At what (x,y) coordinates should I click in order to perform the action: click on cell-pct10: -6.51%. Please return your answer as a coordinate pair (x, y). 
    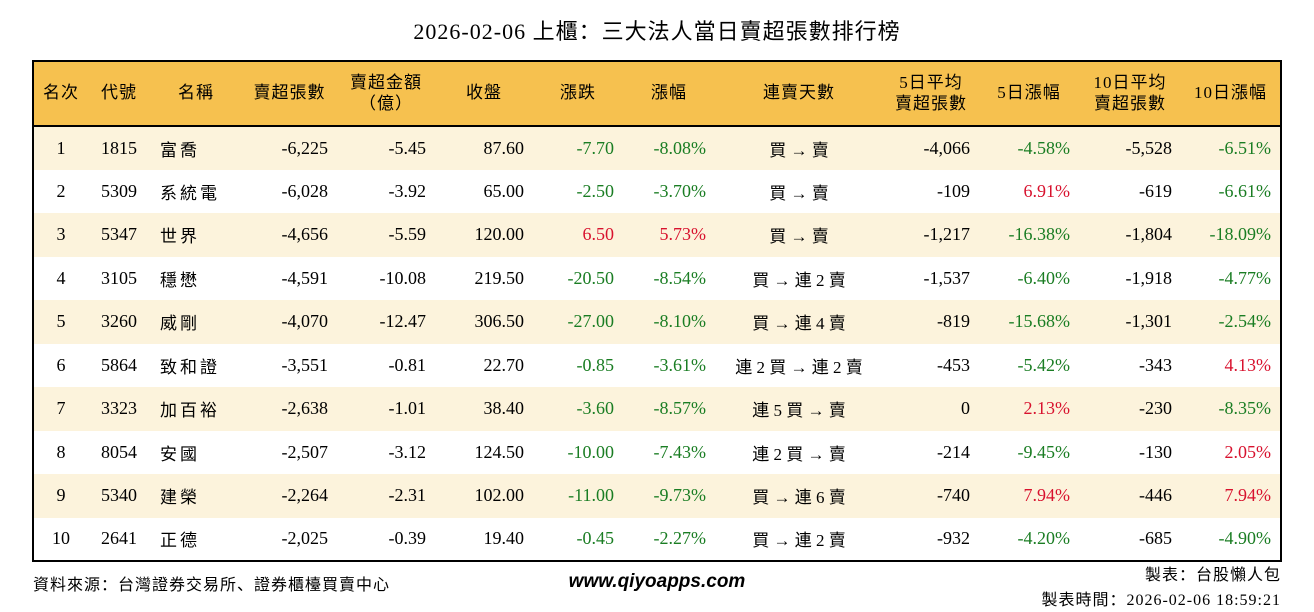
    Looking at the image, I should click on (1245, 147).